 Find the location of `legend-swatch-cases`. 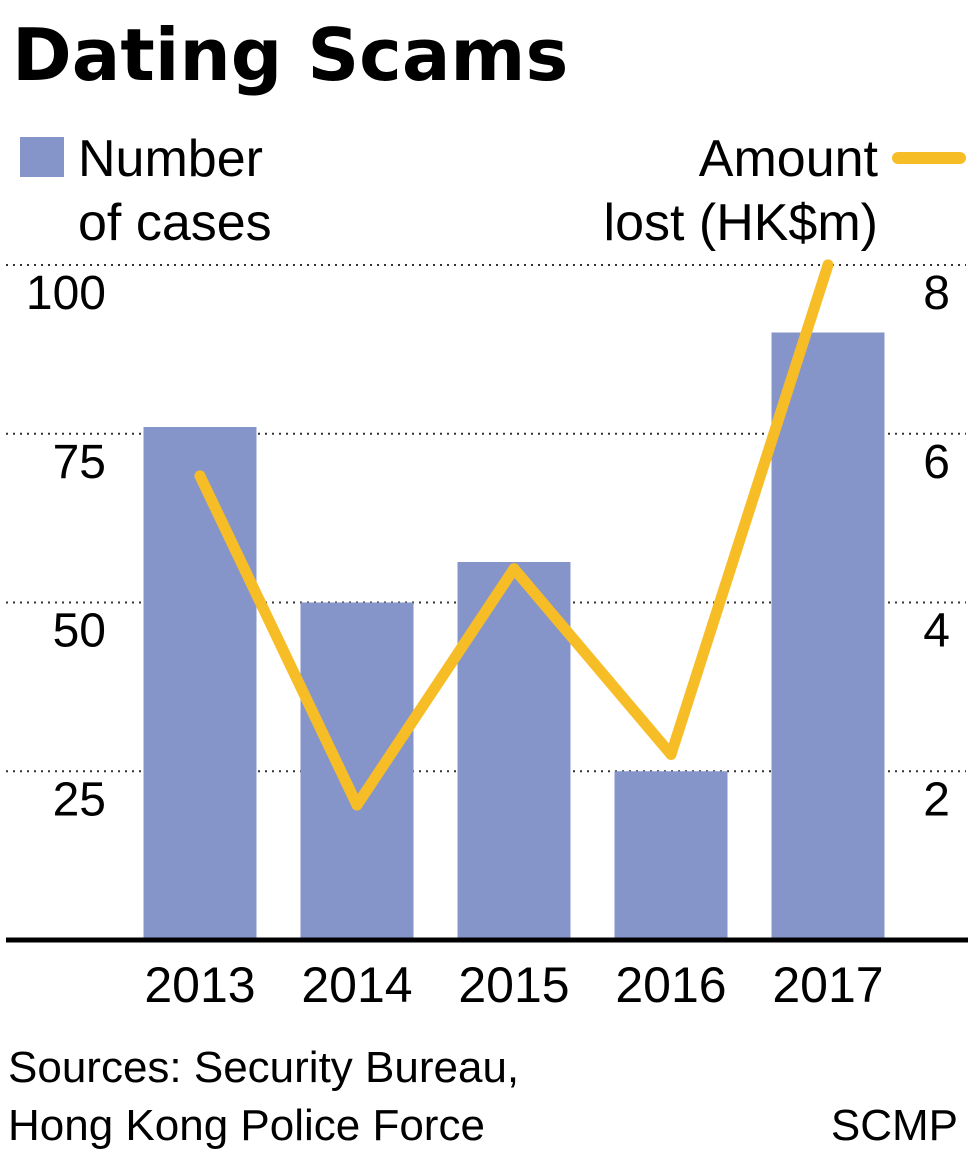

legend-swatch-cases is located at coordinates (42, 157).